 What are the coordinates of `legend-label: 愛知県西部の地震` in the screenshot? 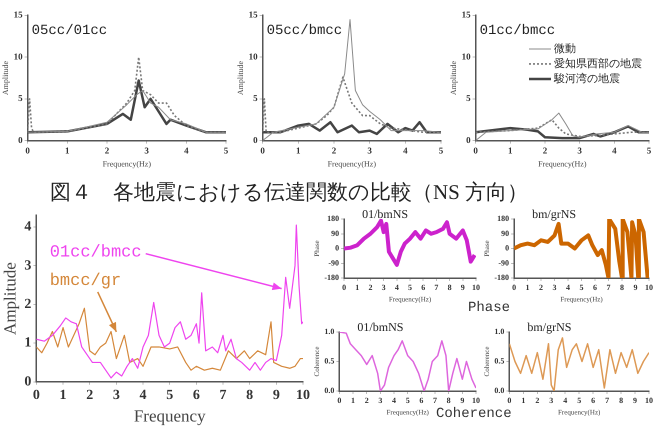 It's located at (598, 63).